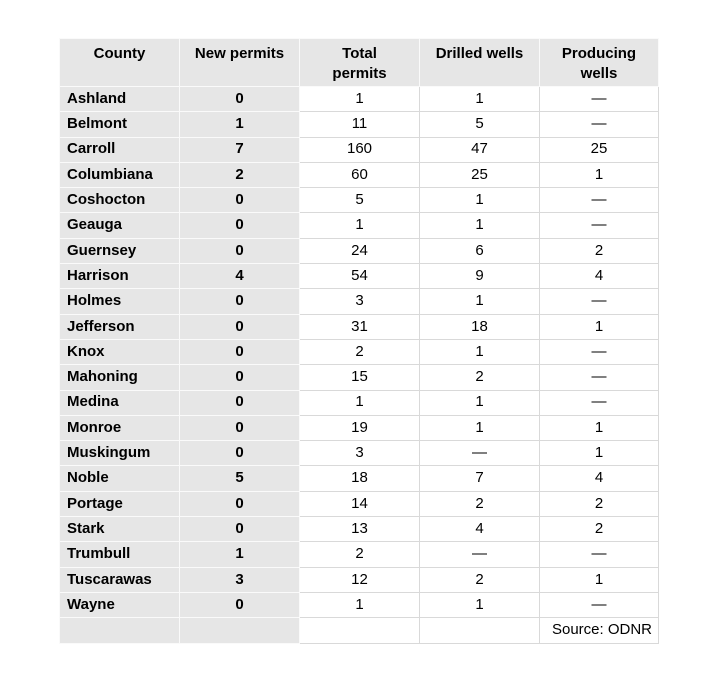  I want to click on total-permits-cell: 60, so click(359, 175).